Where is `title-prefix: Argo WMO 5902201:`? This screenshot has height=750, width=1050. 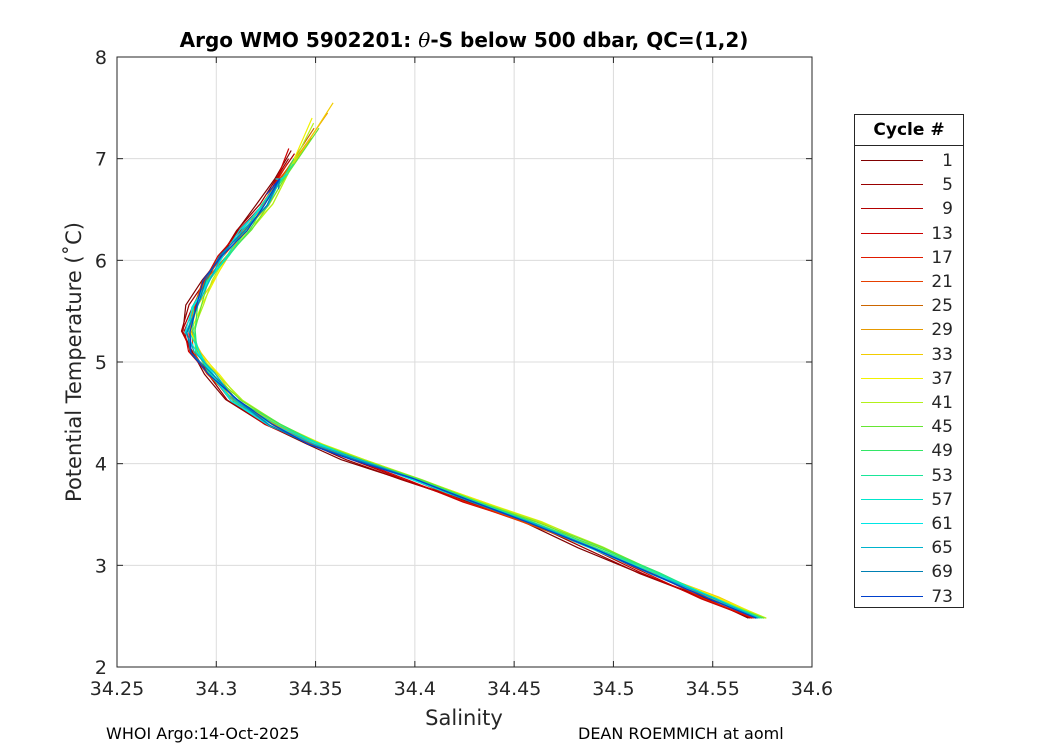
title-prefix: Argo WMO 5902201: is located at coordinates (299, 40).